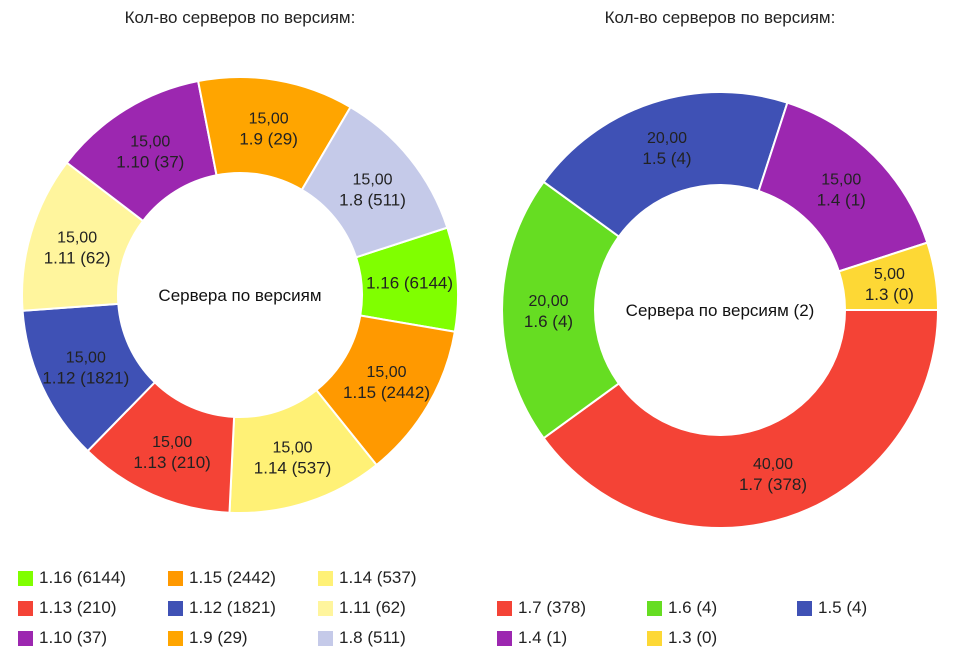  Describe the element at coordinates (386, 392) in the screenshot. I see `slice-name-label: 1.15 (2442)` at that location.